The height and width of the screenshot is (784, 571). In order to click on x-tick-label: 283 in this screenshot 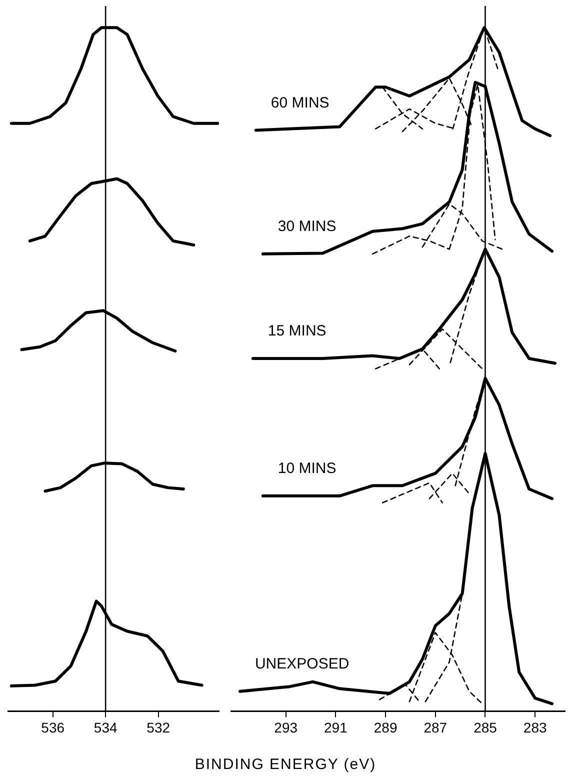, I will do `click(535, 727)`.